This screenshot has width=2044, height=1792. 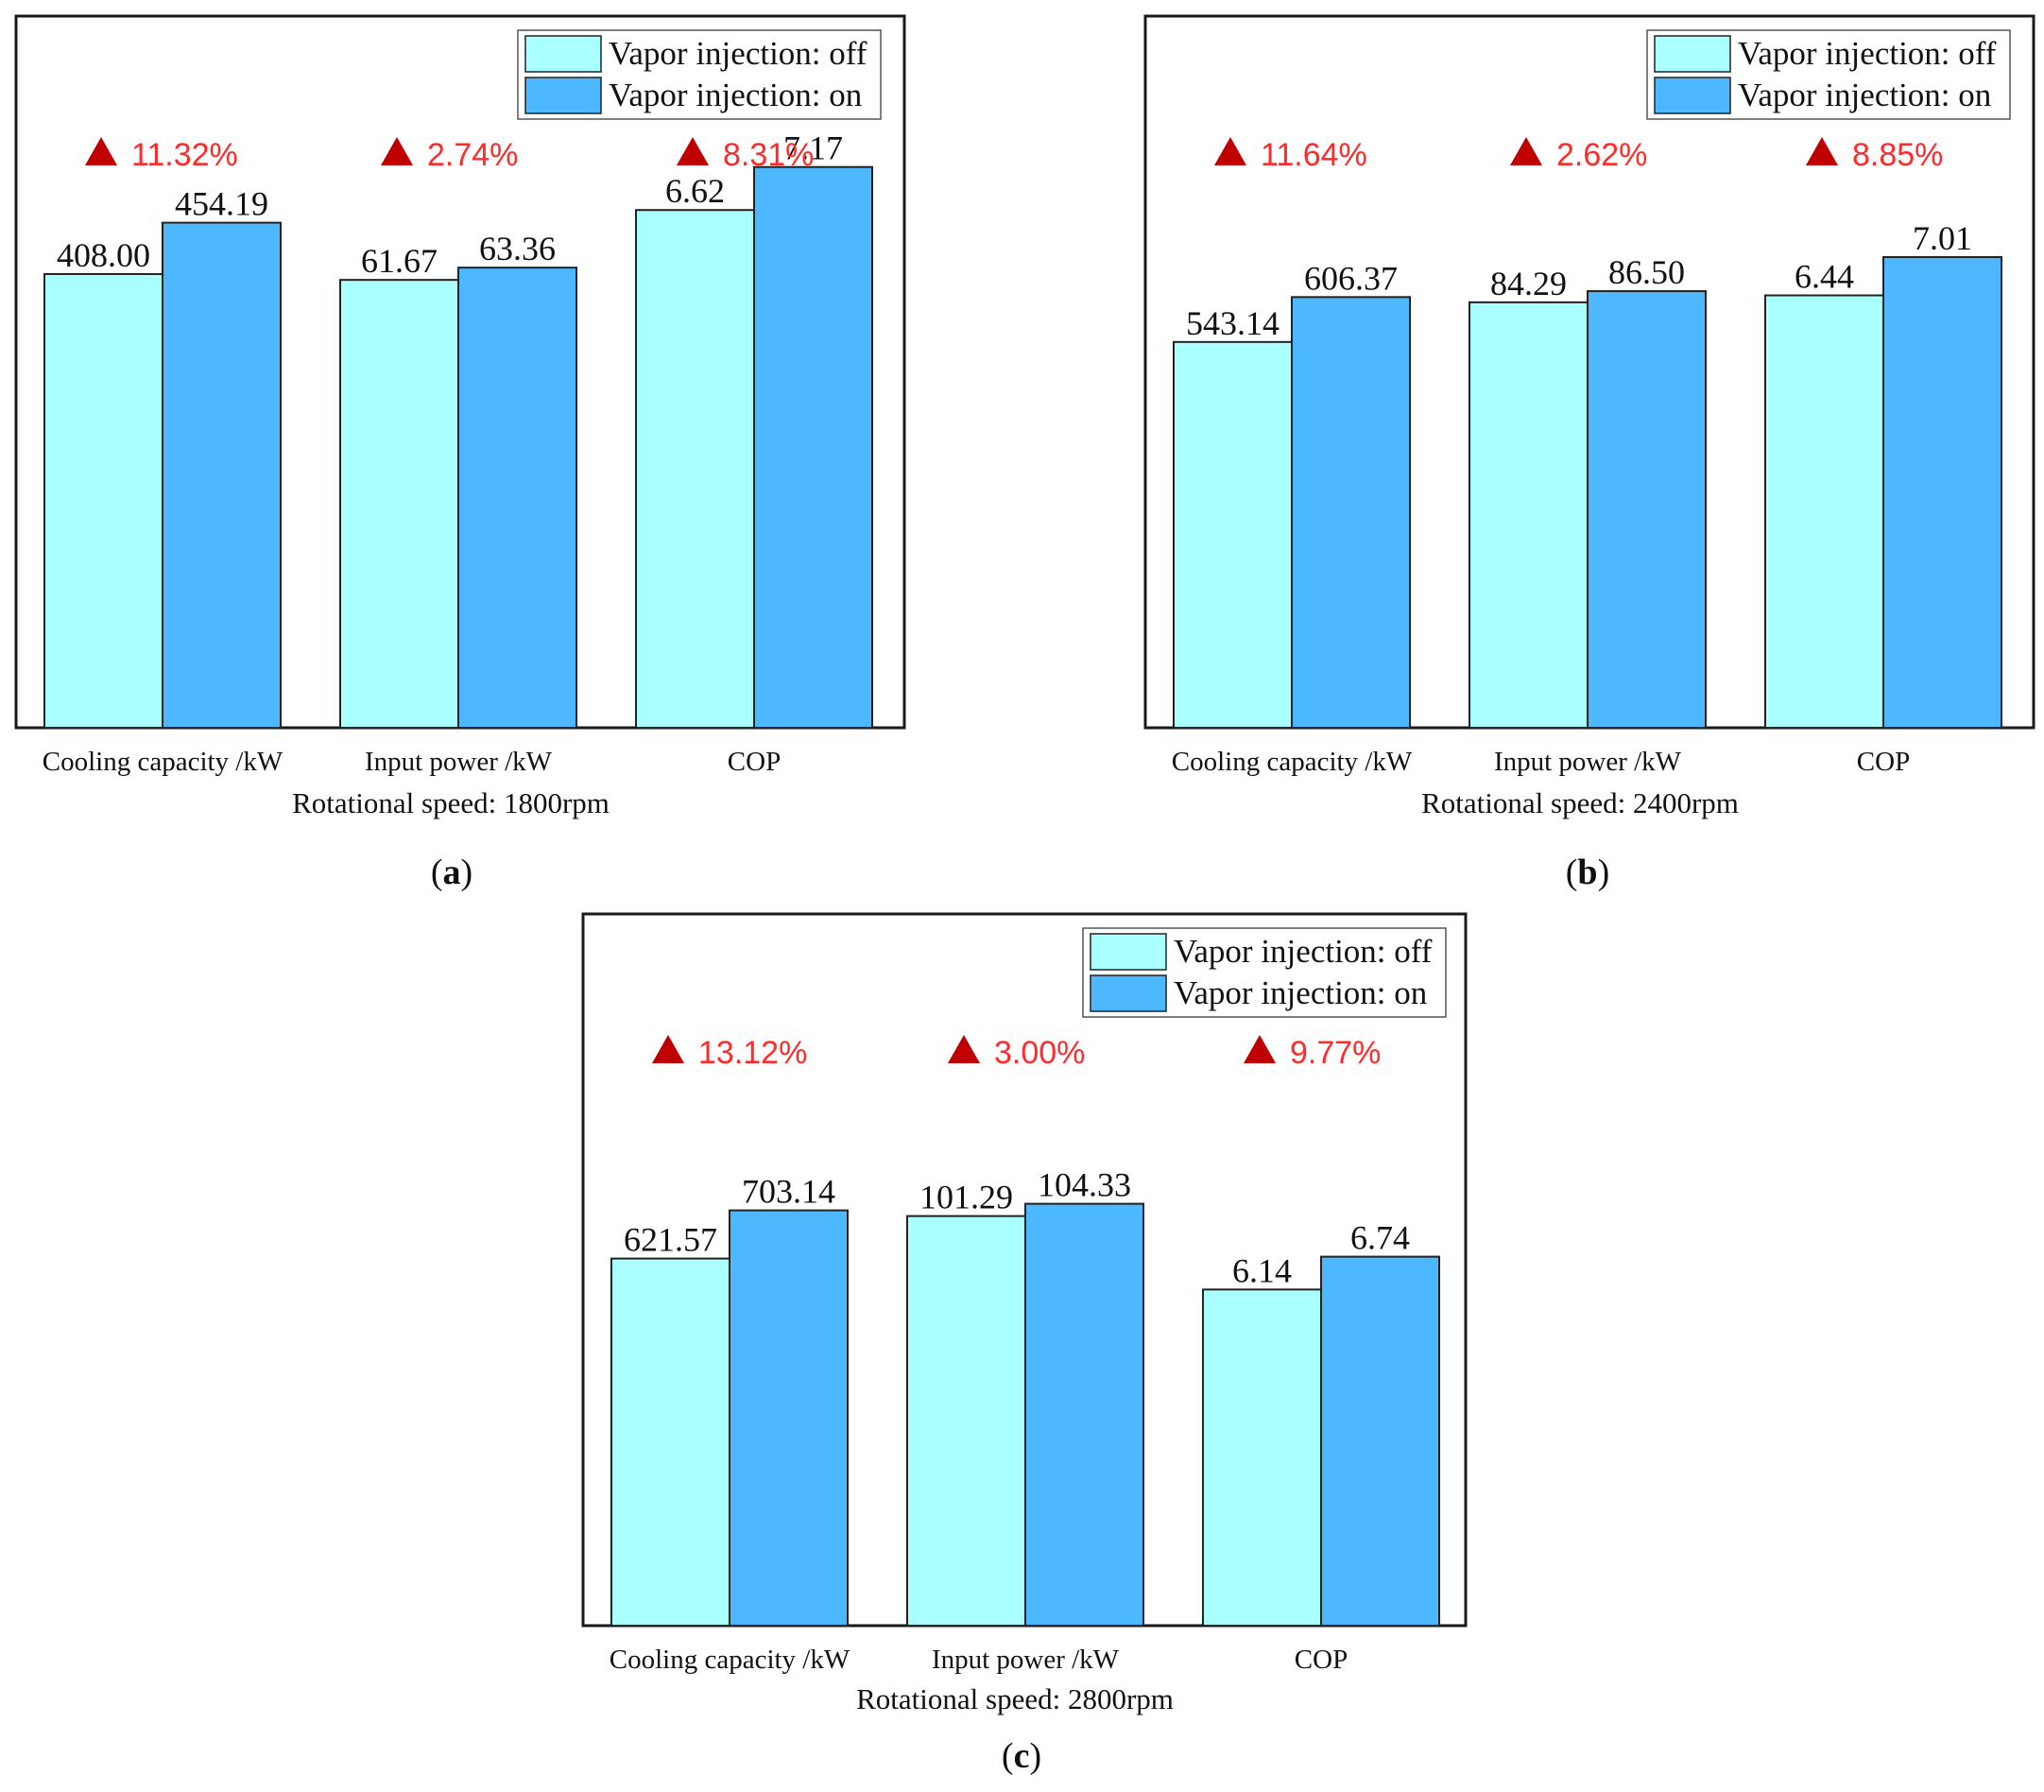 What do you see at coordinates (1314, 155) in the screenshot?
I see `increase-label-1: 11.64%` at bounding box center [1314, 155].